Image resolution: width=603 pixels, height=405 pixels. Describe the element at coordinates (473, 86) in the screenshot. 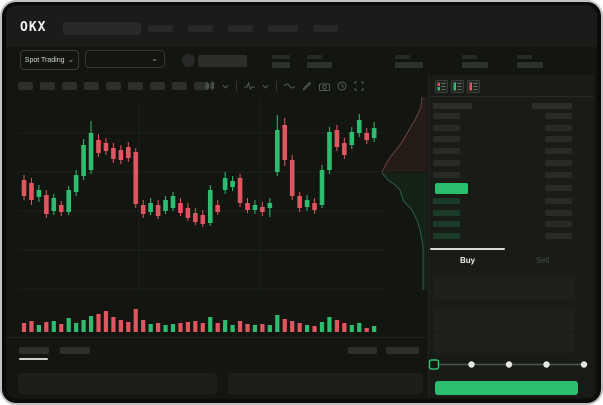

I see `orderbook-asks-icon` at that location.